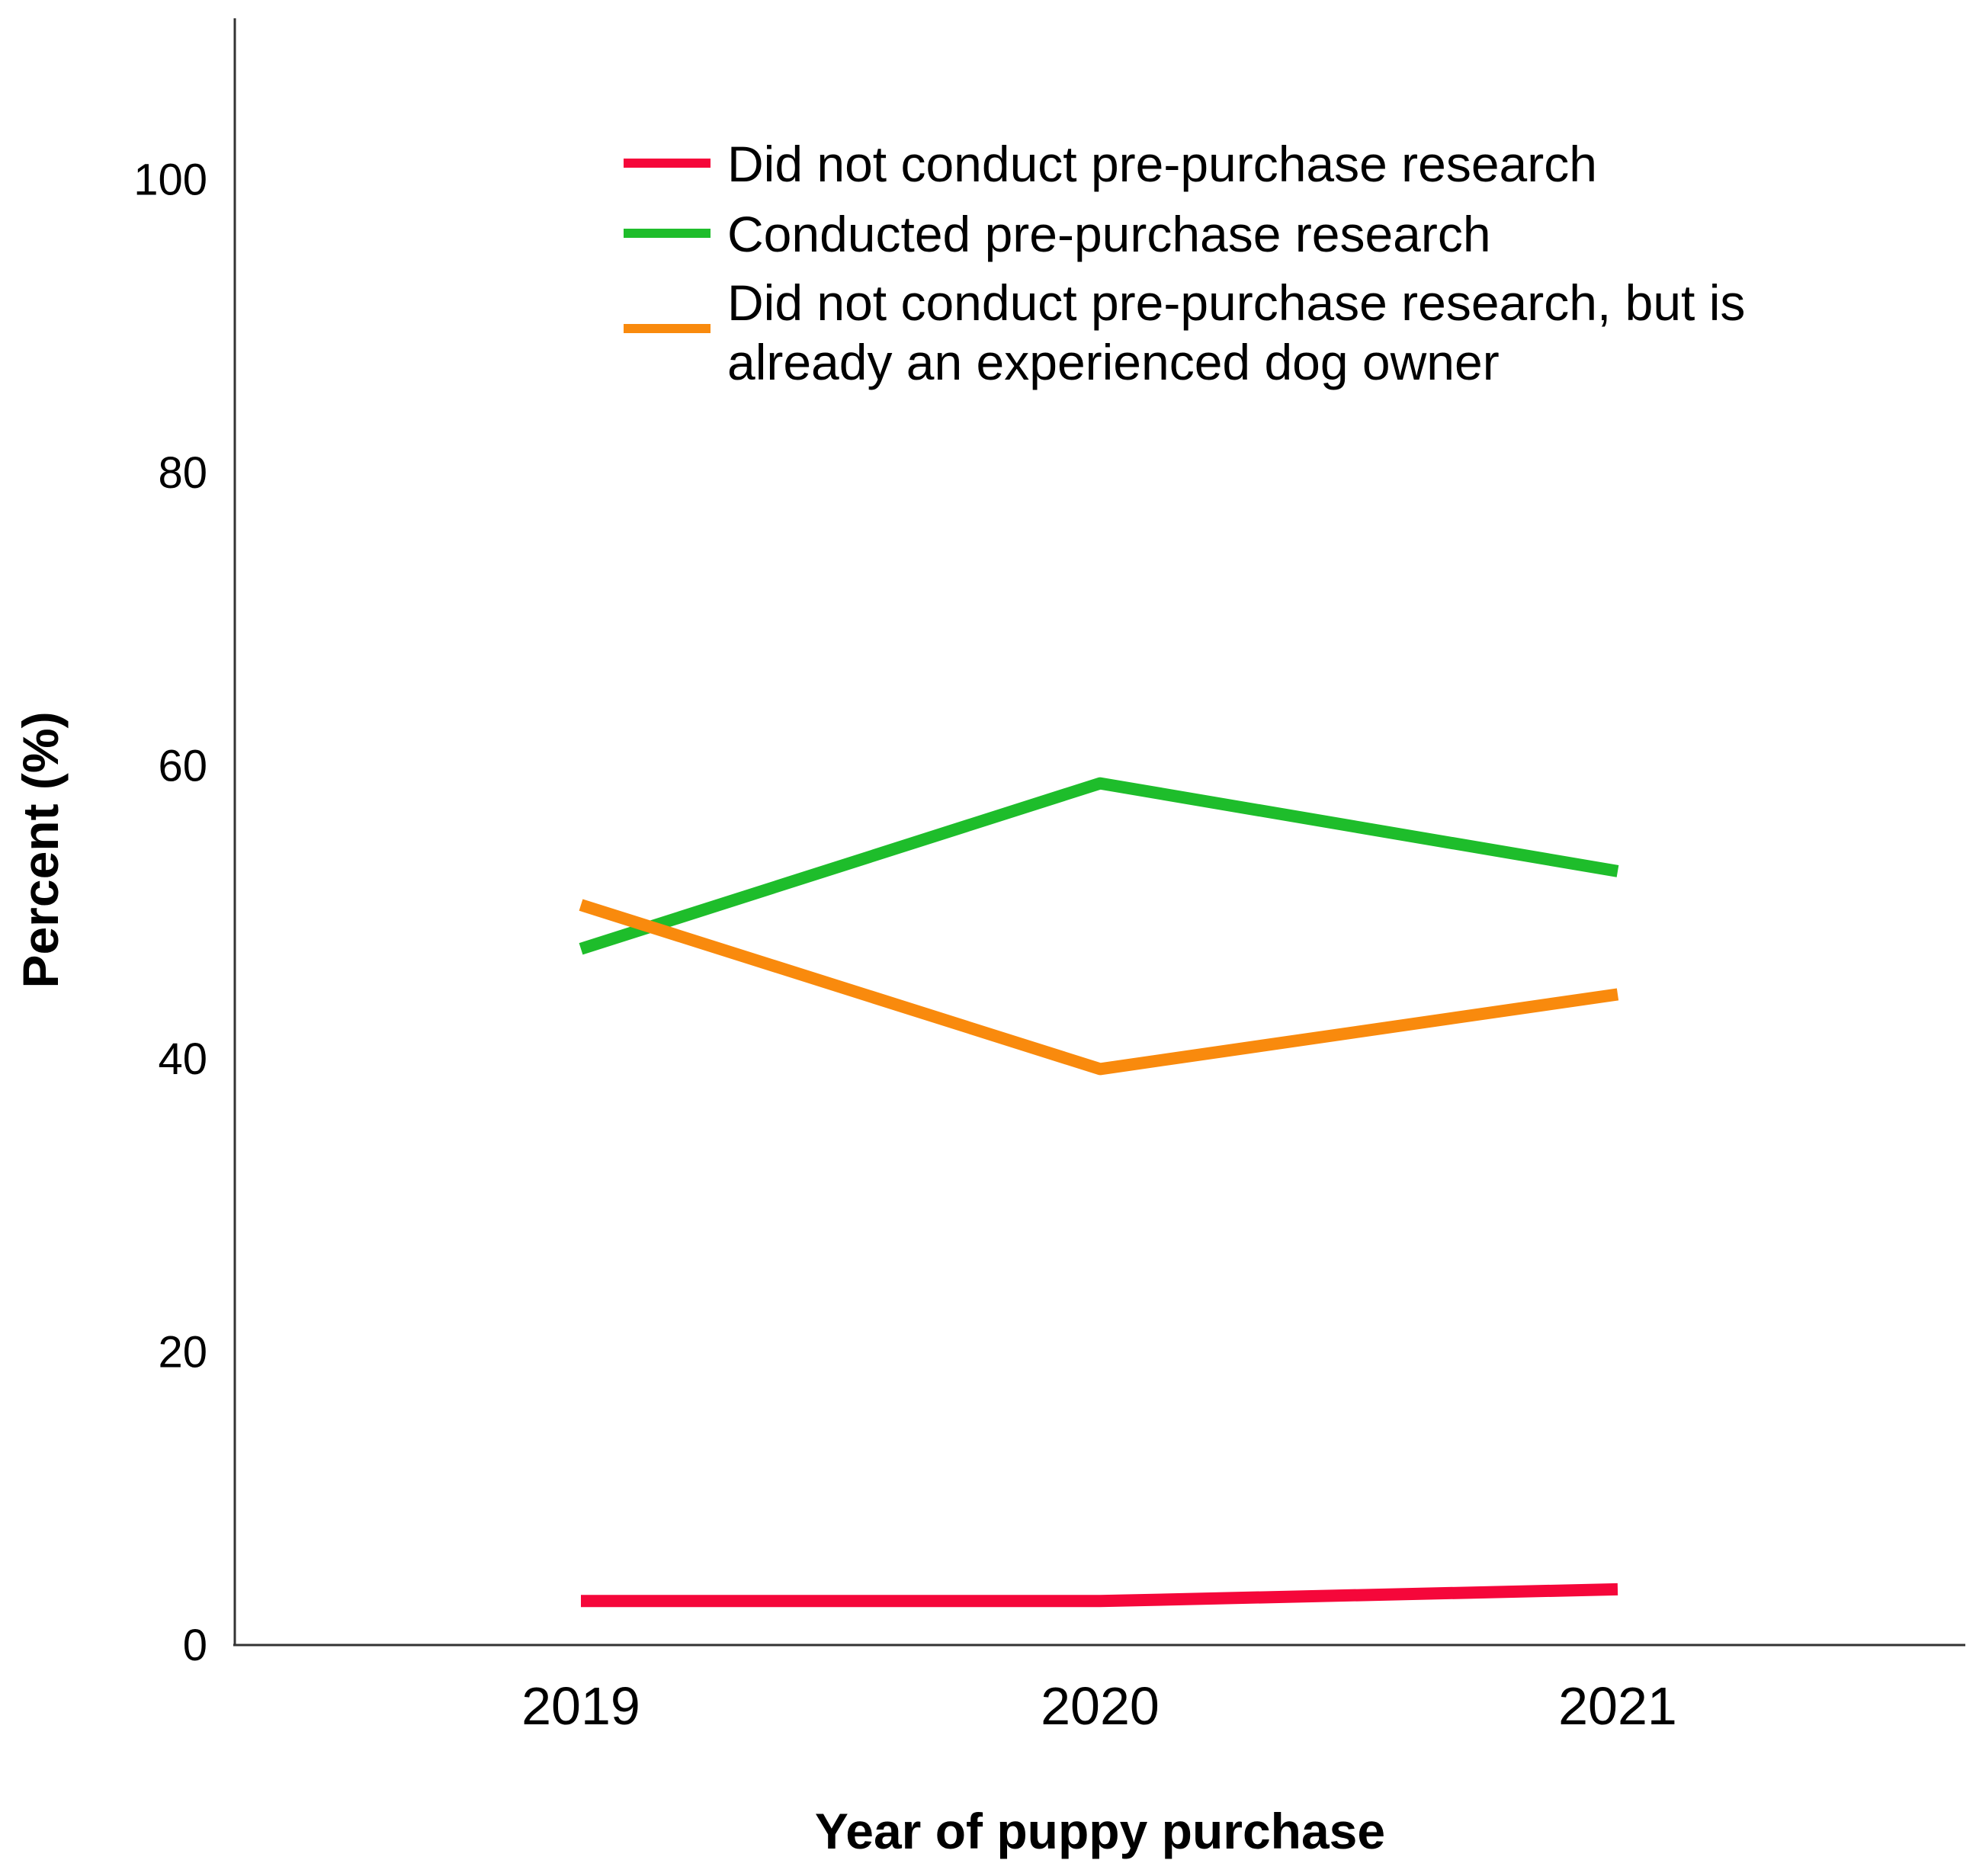 Image resolution: width=1976 pixels, height=1876 pixels. What do you see at coordinates (170, 912) in the screenshot?
I see `y-tick-group: 0 20 40 60 80 100` at bounding box center [170, 912].